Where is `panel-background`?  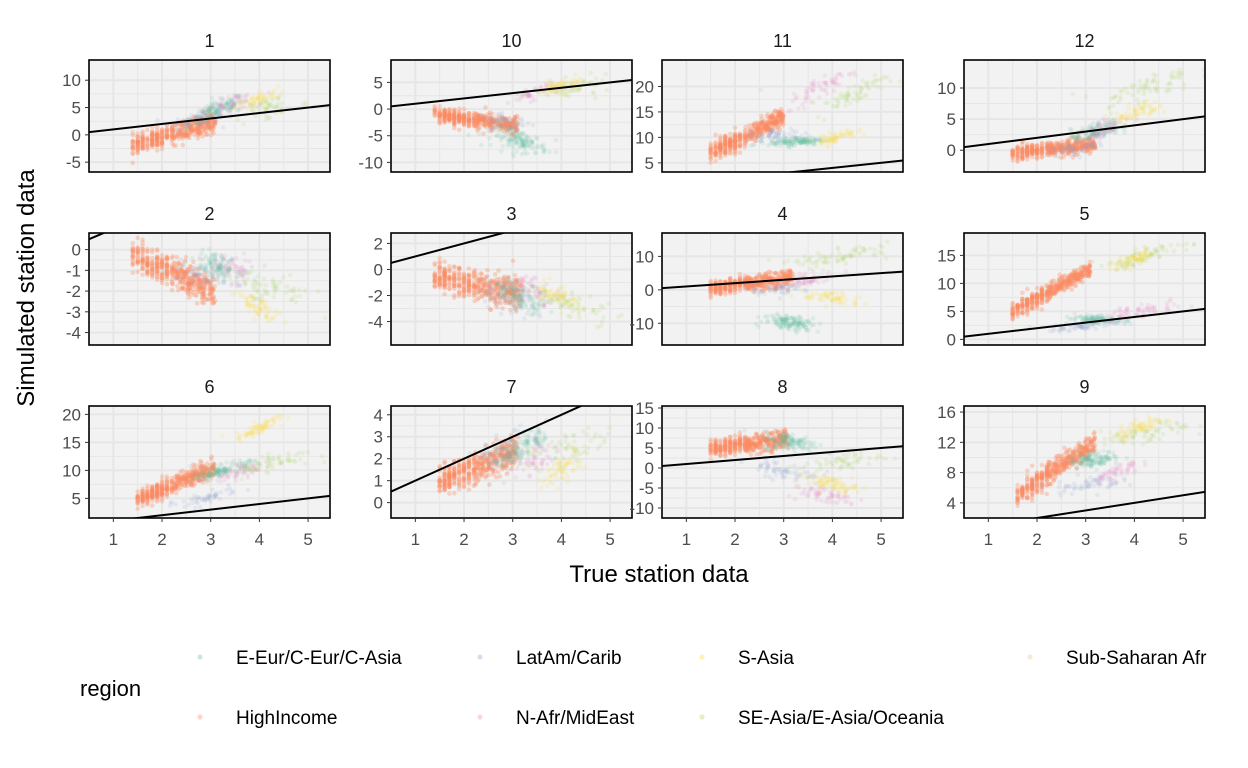 panel-background is located at coordinates (782, 116).